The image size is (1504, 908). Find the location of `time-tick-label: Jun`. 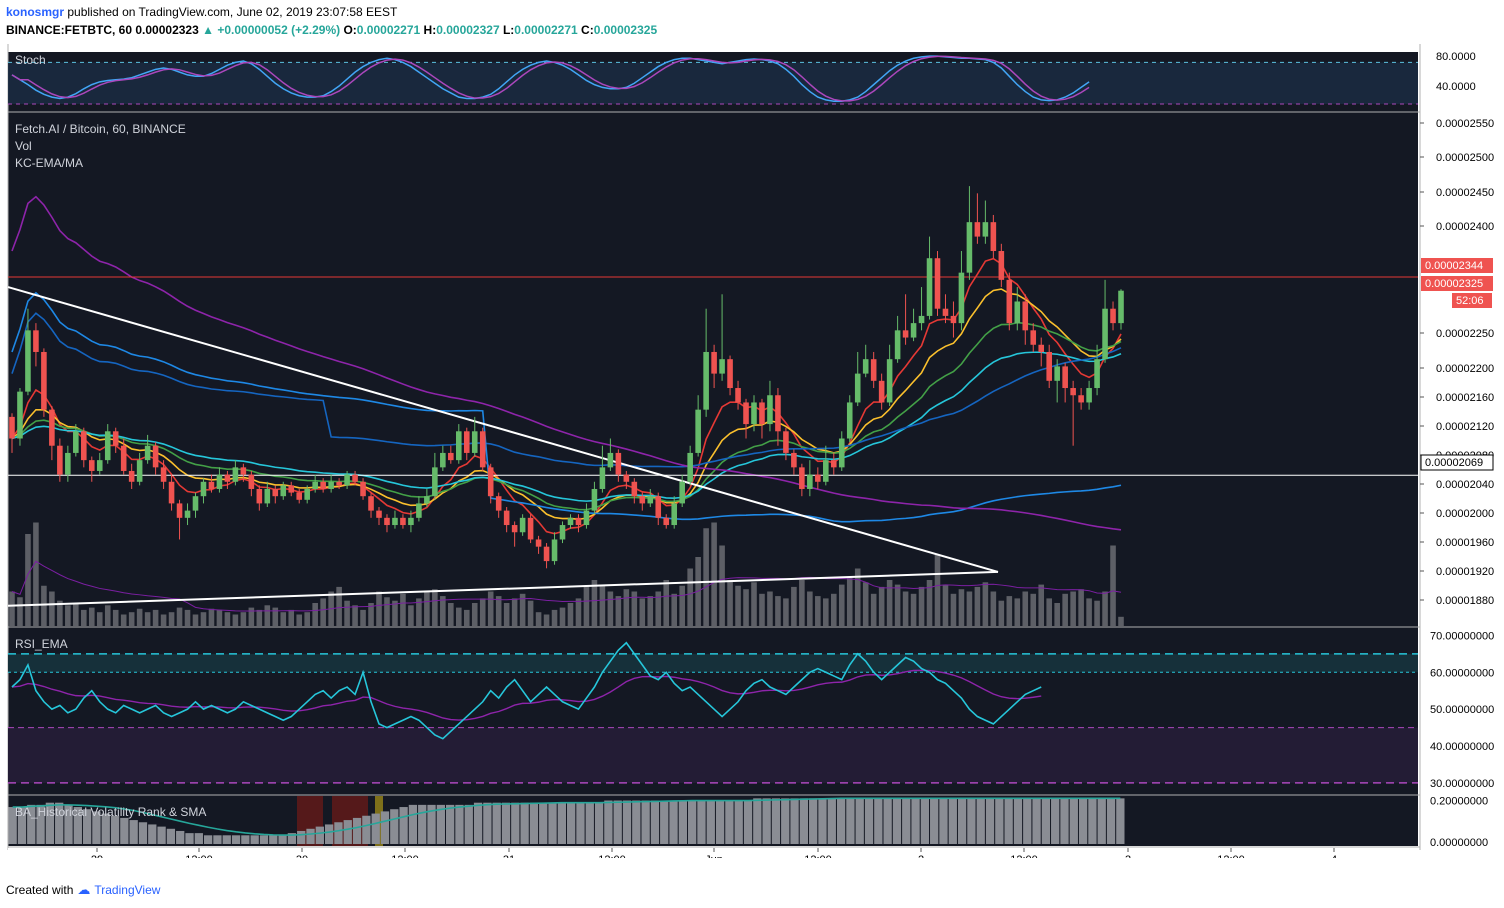

time-tick-label: Jun is located at coordinates (714, 856).